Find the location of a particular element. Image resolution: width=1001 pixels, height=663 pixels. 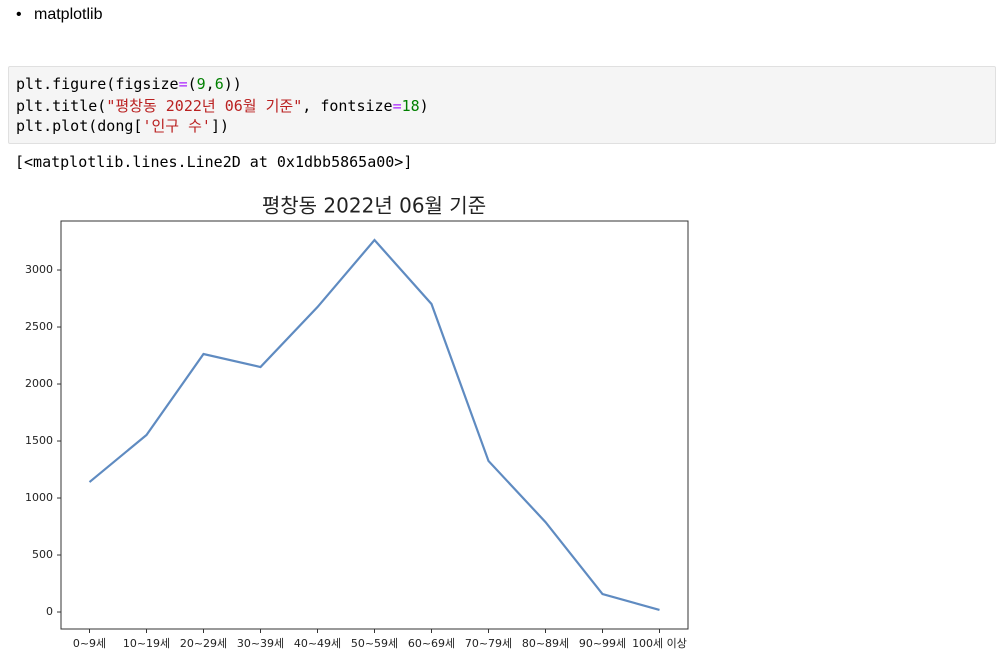

x-tick-label: 60~69세 is located at coordinates (431, 643).